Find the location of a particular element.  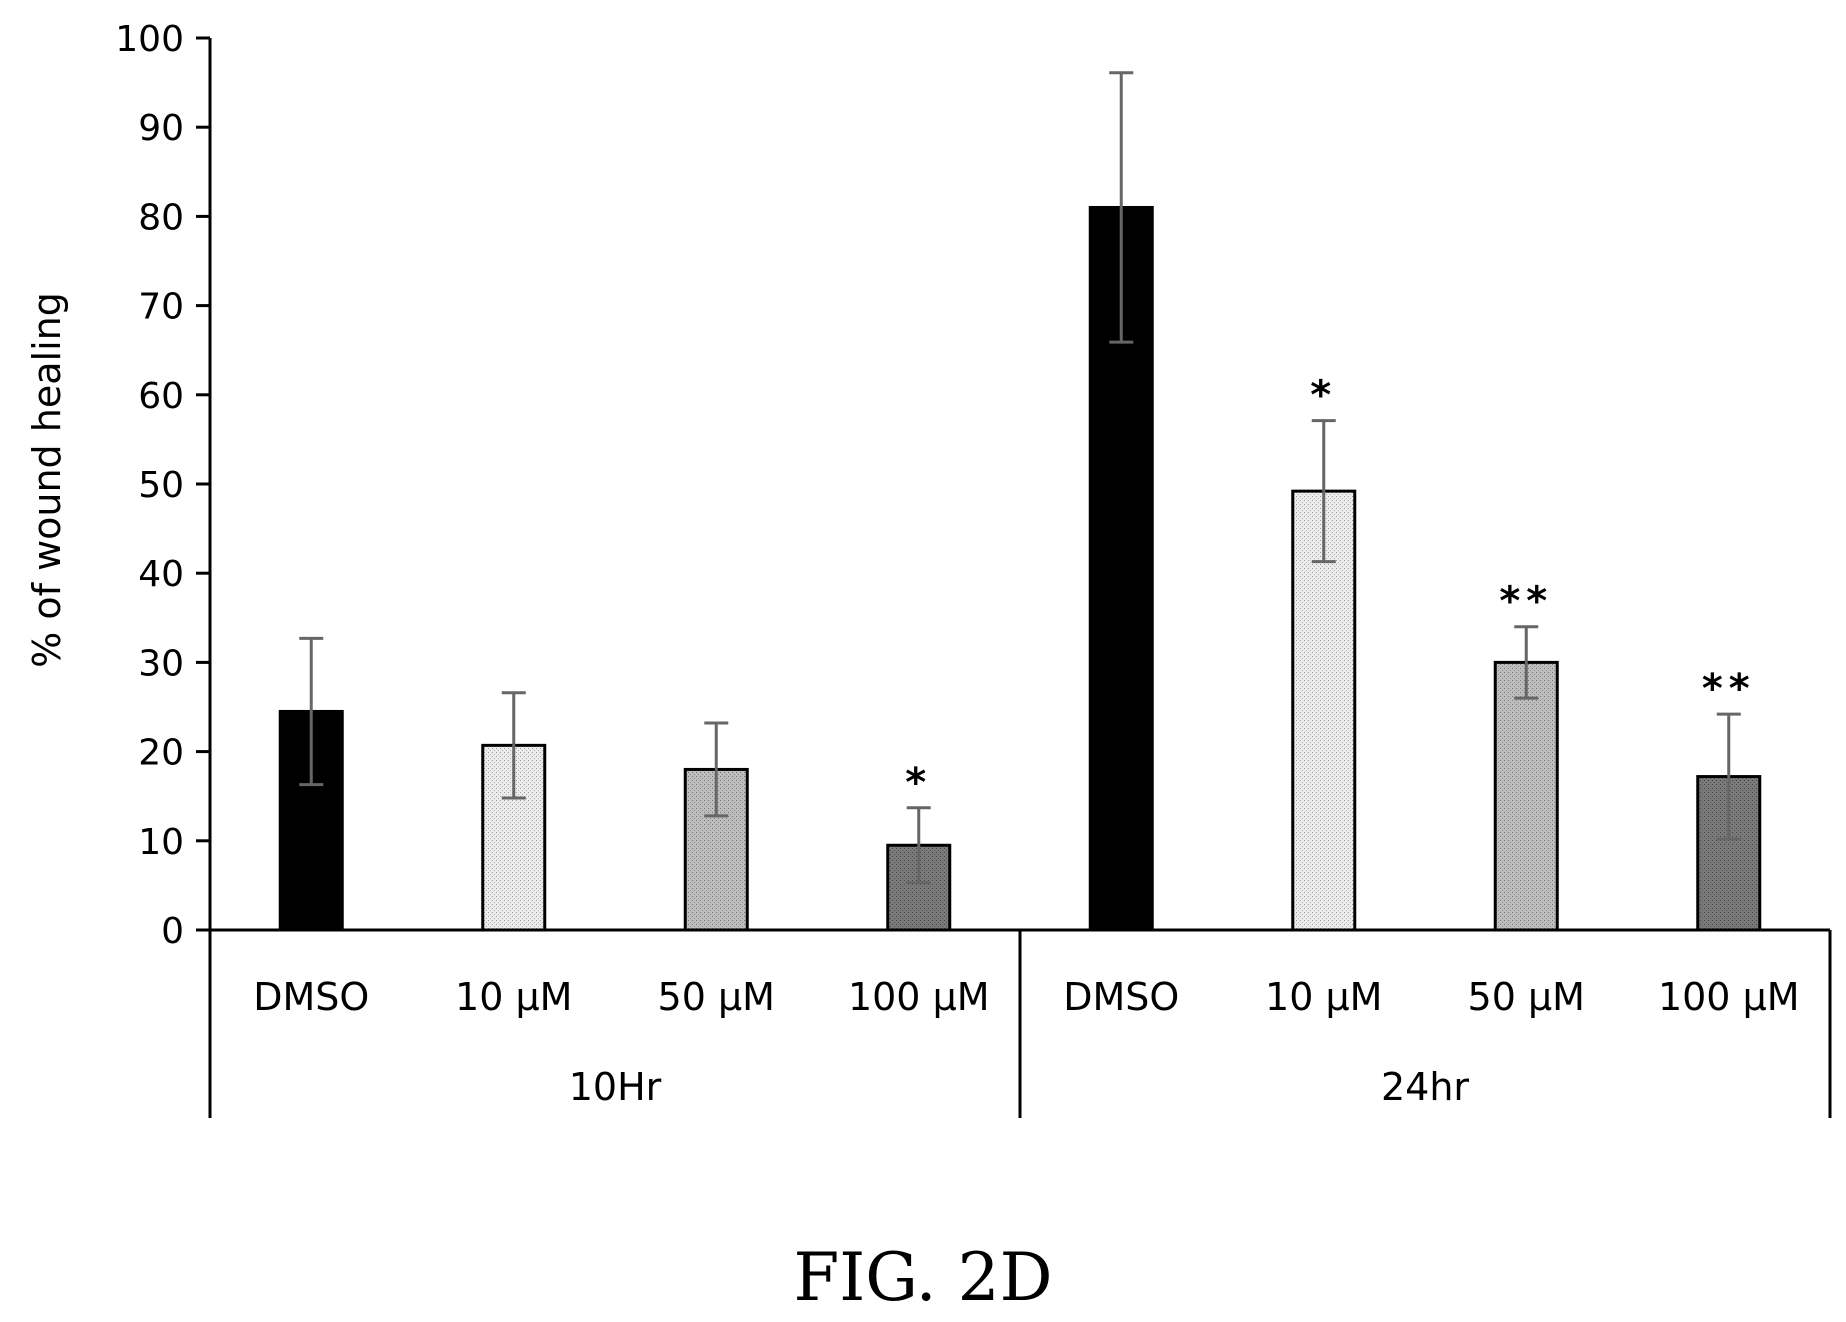

y-tick-label: 50 is located at coordinates (161, 485).